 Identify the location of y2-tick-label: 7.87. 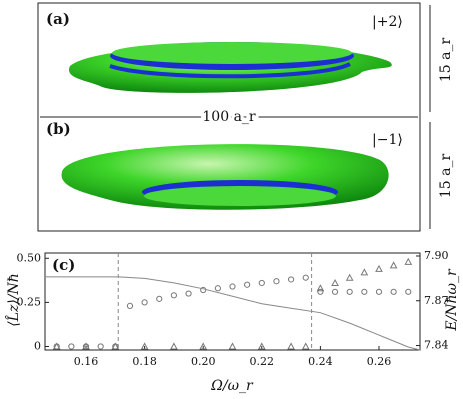
(436, 300).